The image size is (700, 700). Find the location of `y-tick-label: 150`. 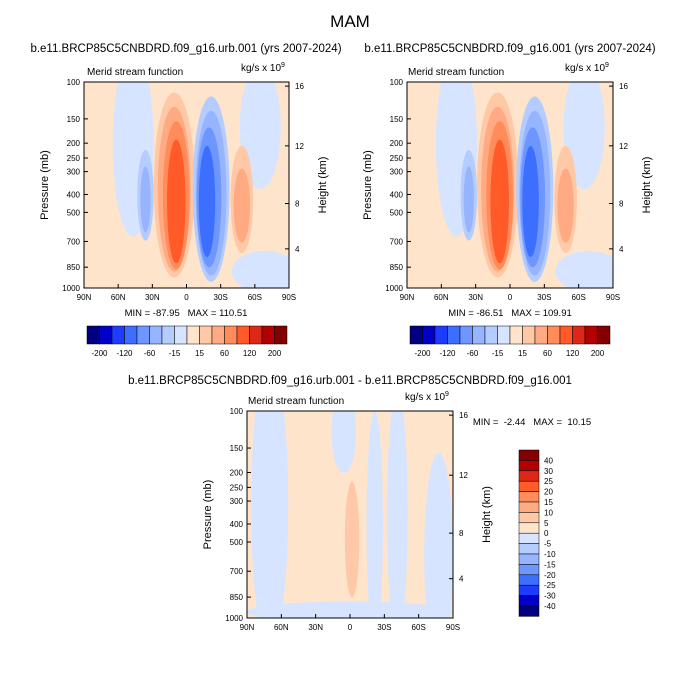

y-tick-label: 150 is located at coordinates (237, 448).